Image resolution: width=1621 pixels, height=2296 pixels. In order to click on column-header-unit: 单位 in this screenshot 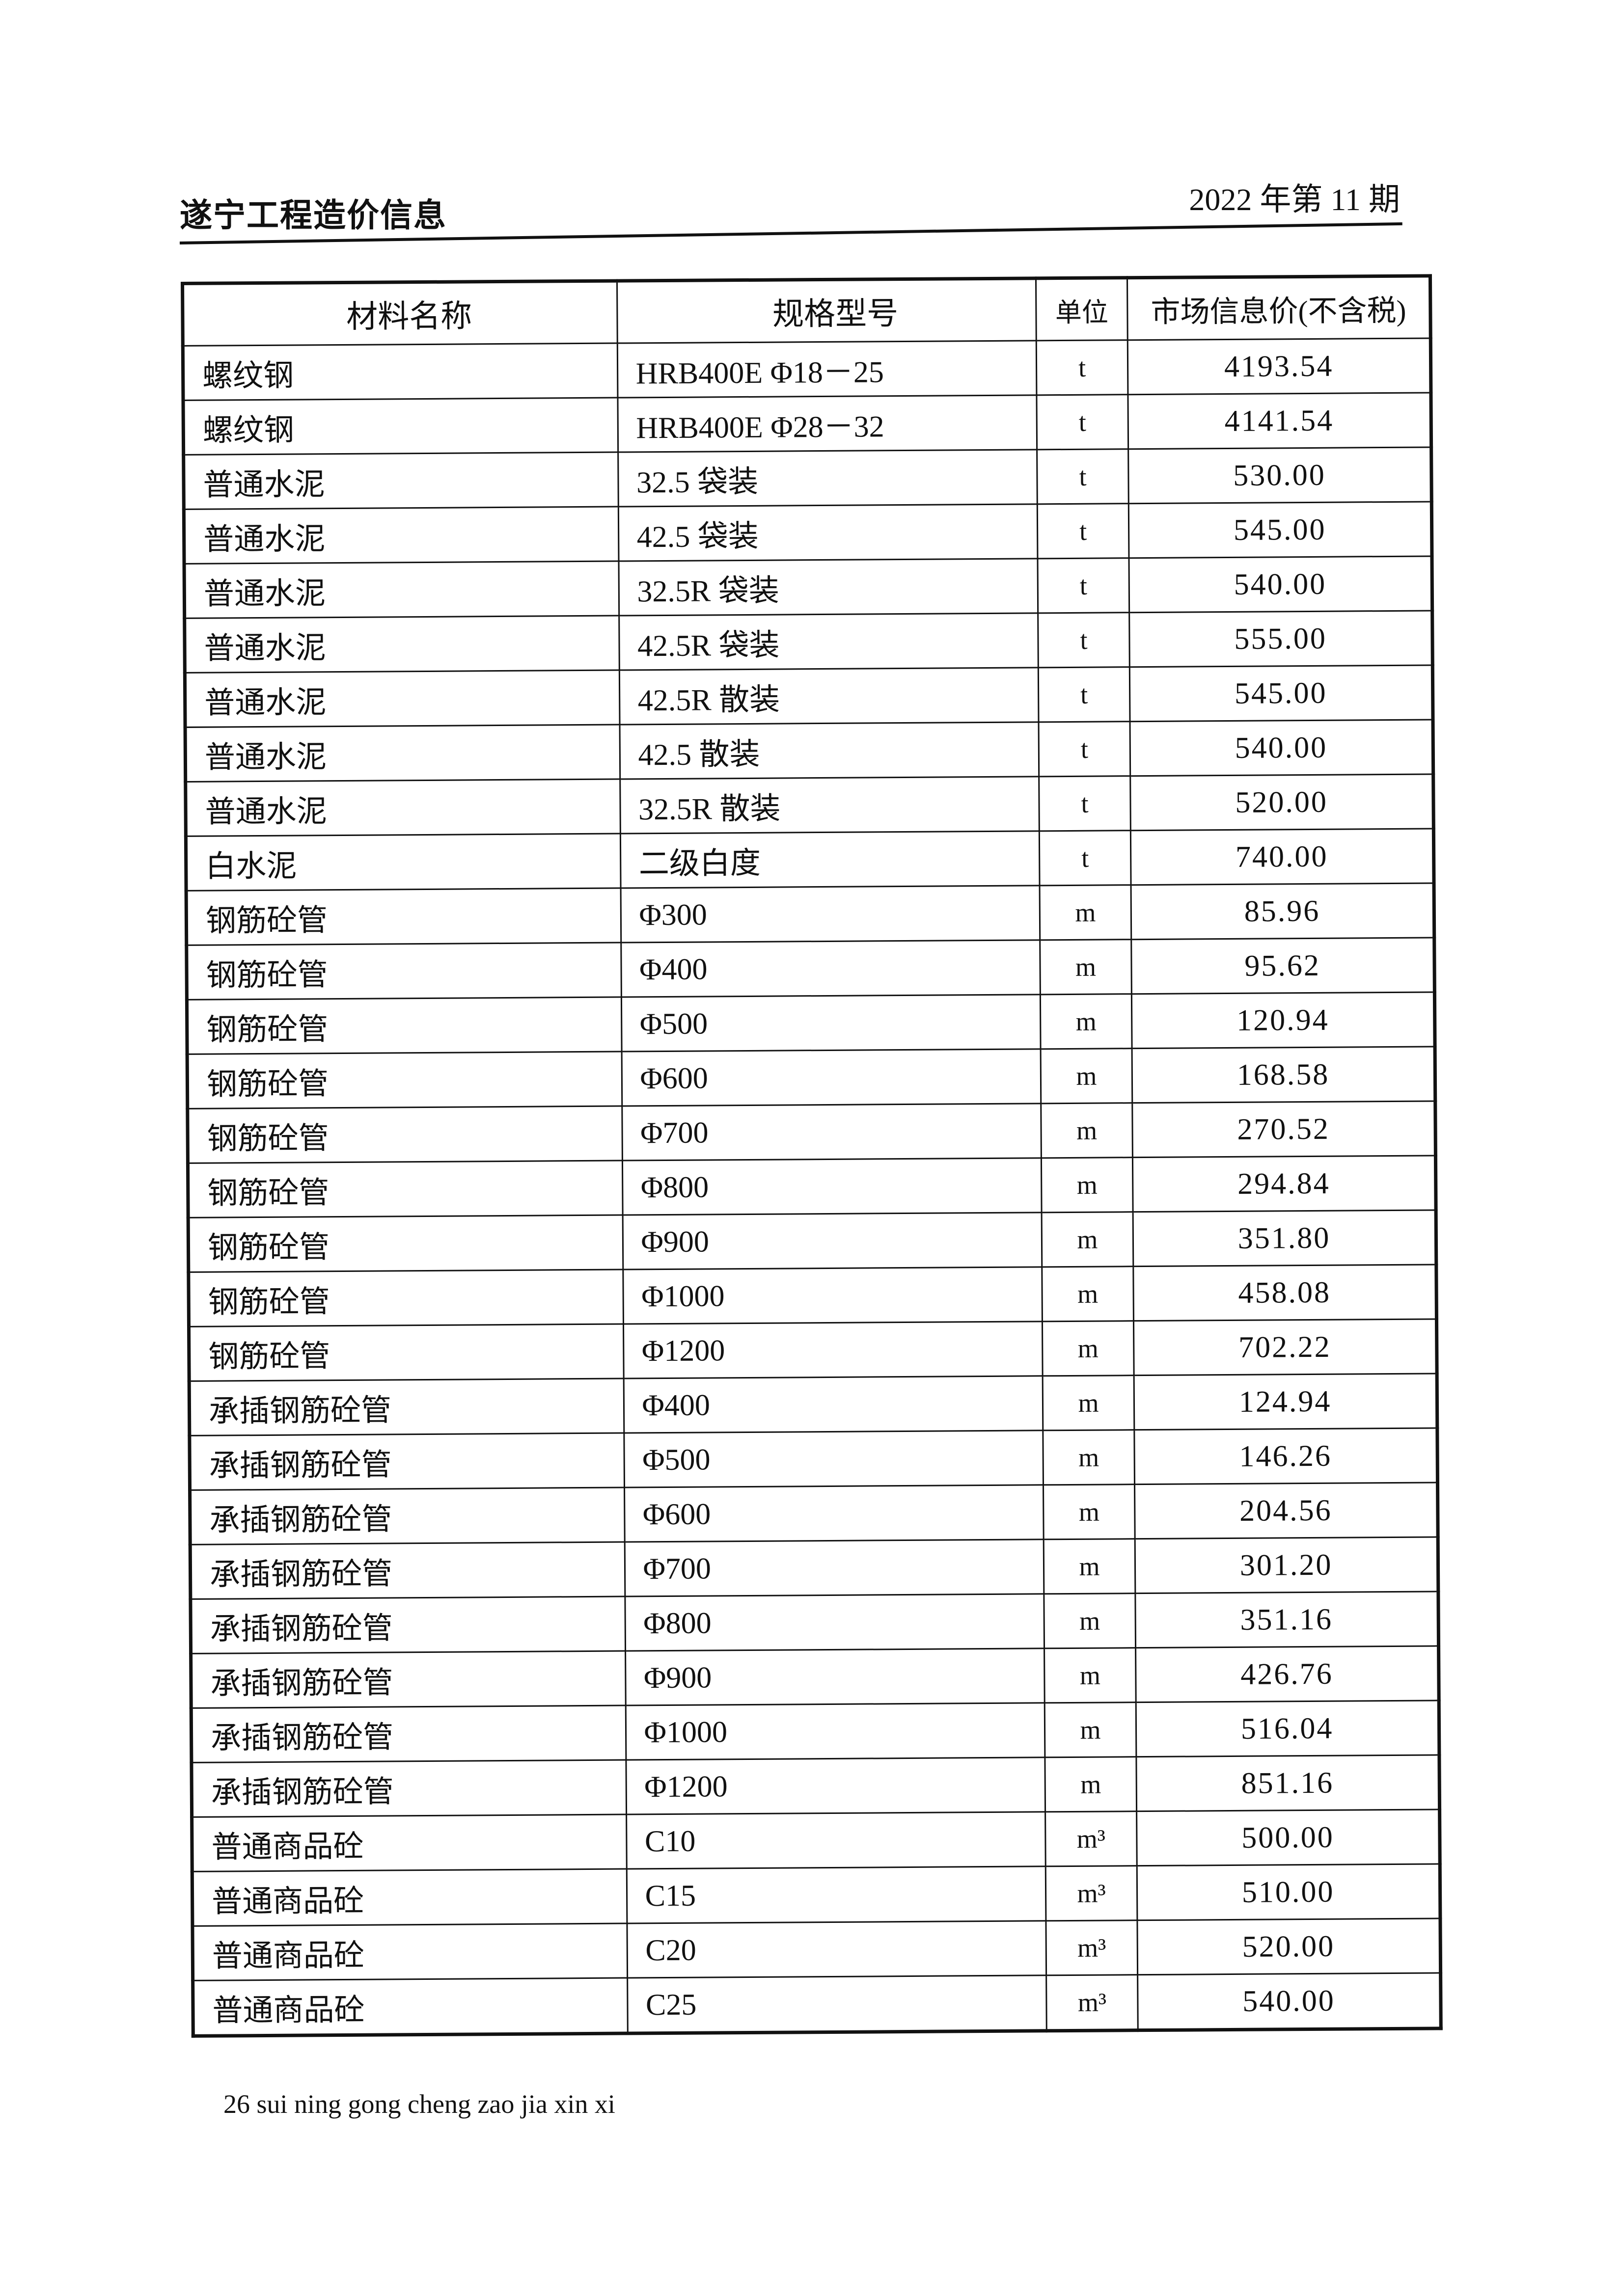, I will do `click(1082, 309)`.